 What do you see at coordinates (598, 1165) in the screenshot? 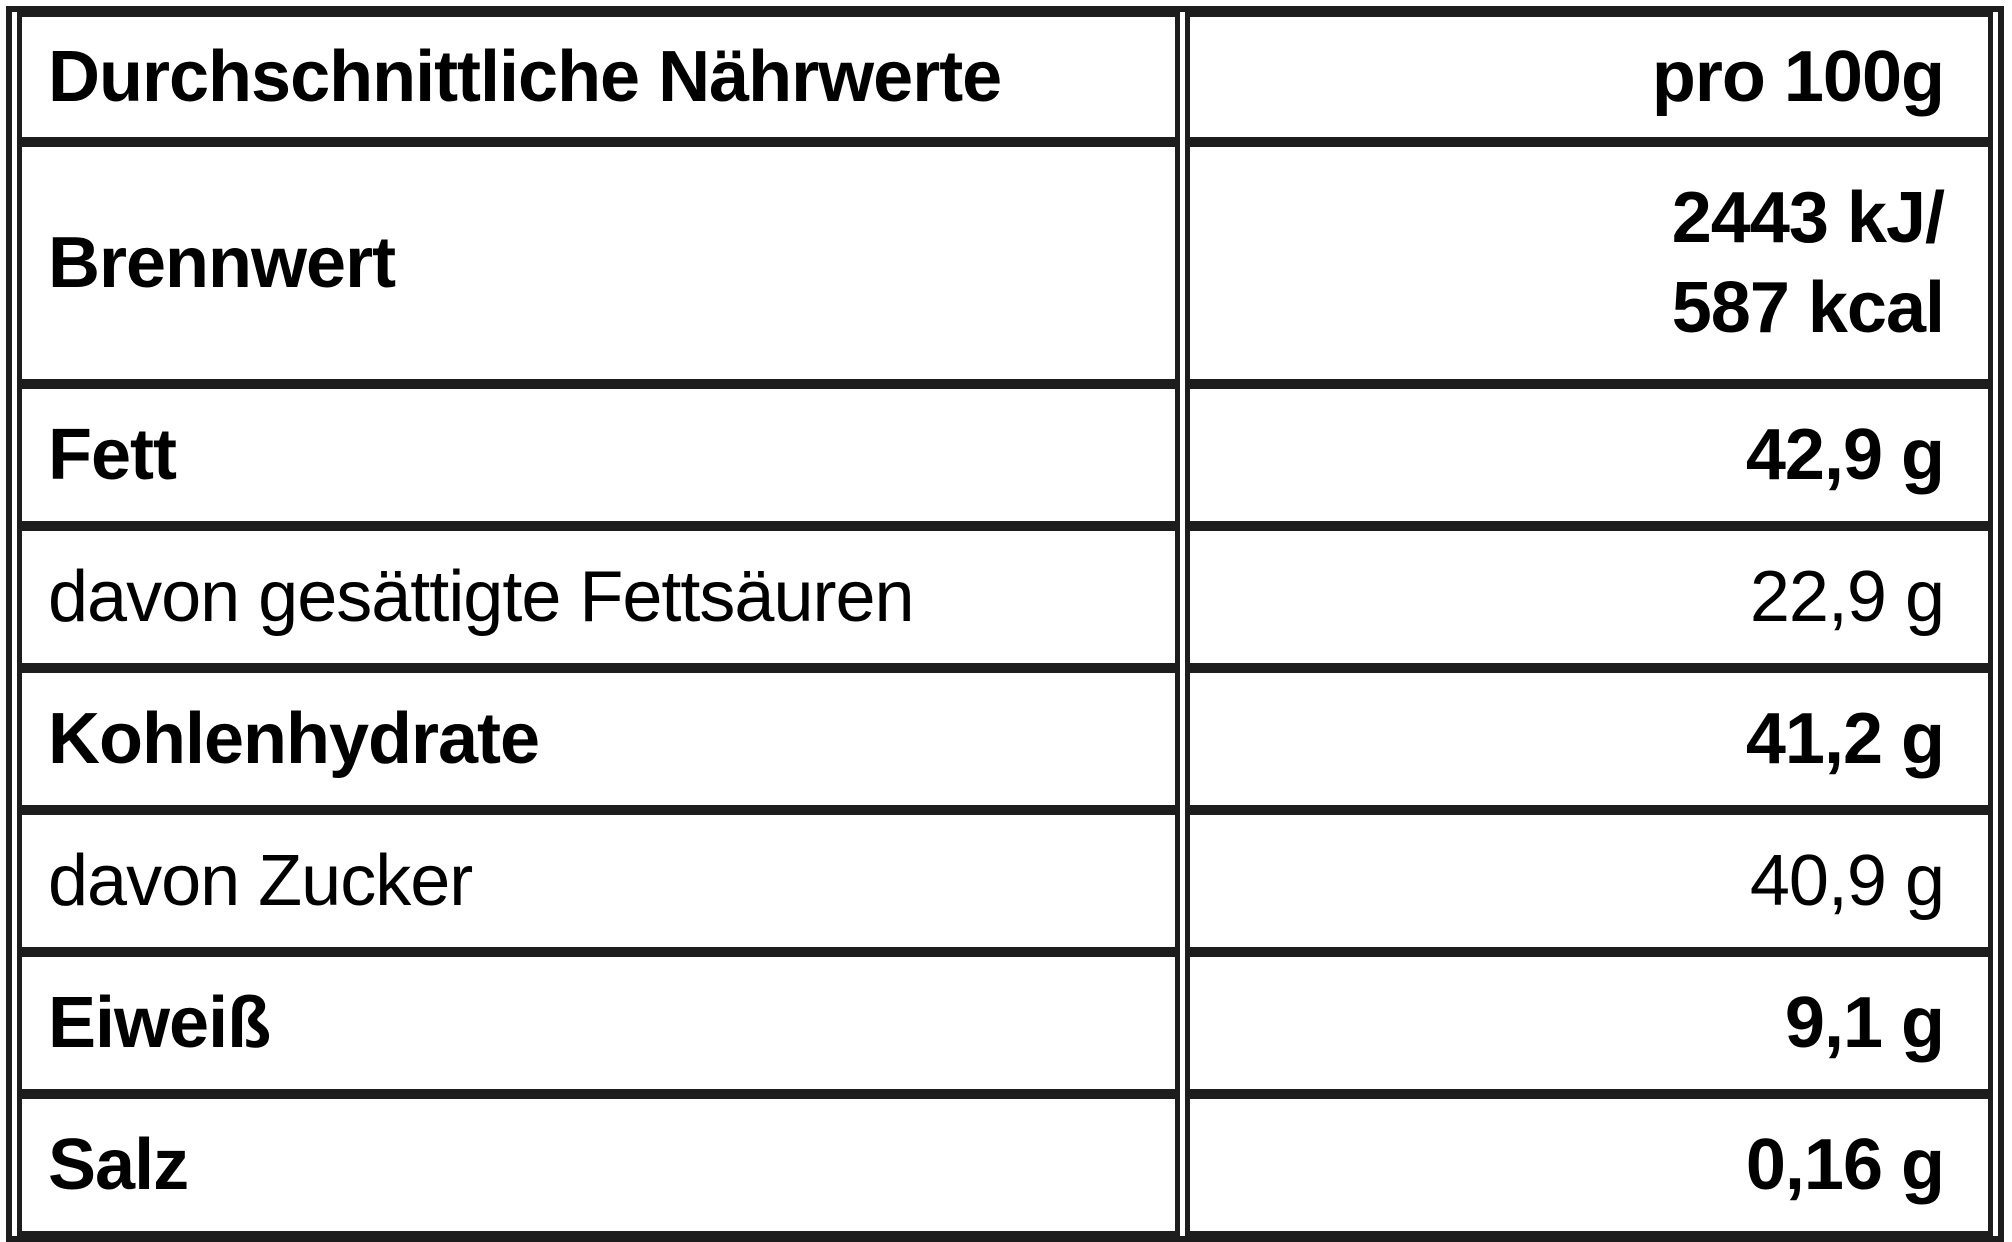
I see `salz-label: Salz` at bounding box center [598, 1165].